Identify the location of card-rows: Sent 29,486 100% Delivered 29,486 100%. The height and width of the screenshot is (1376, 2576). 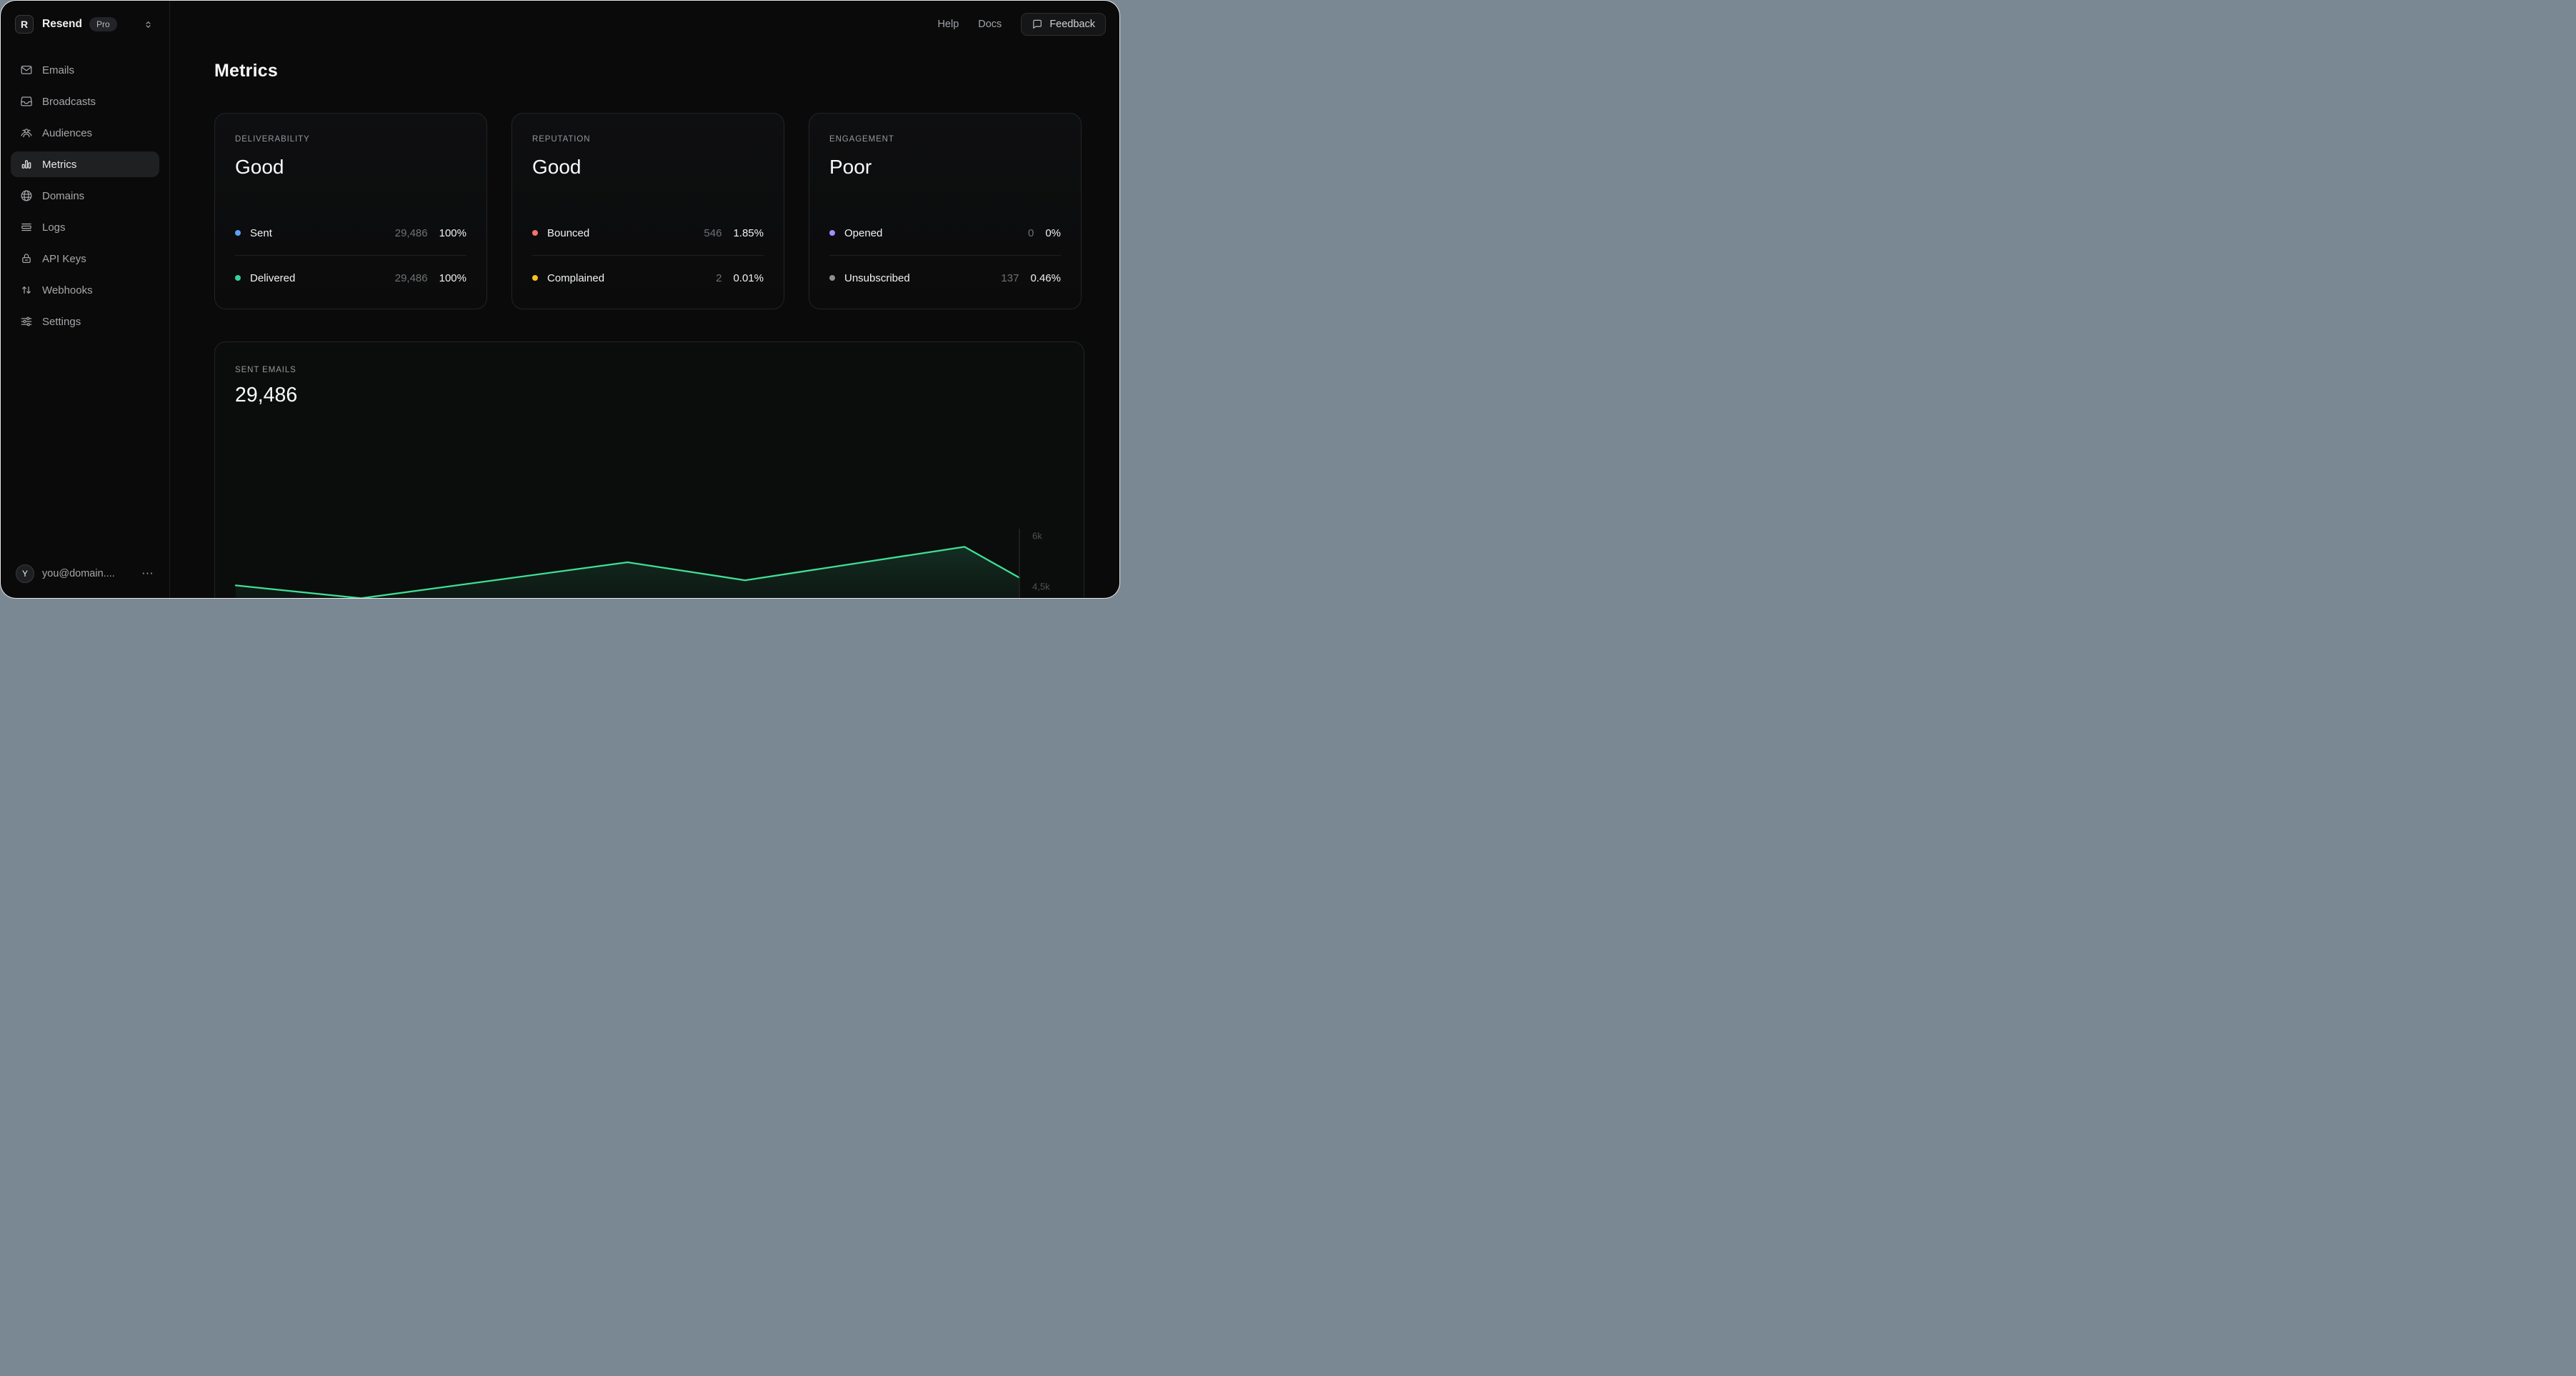
(350, 255).